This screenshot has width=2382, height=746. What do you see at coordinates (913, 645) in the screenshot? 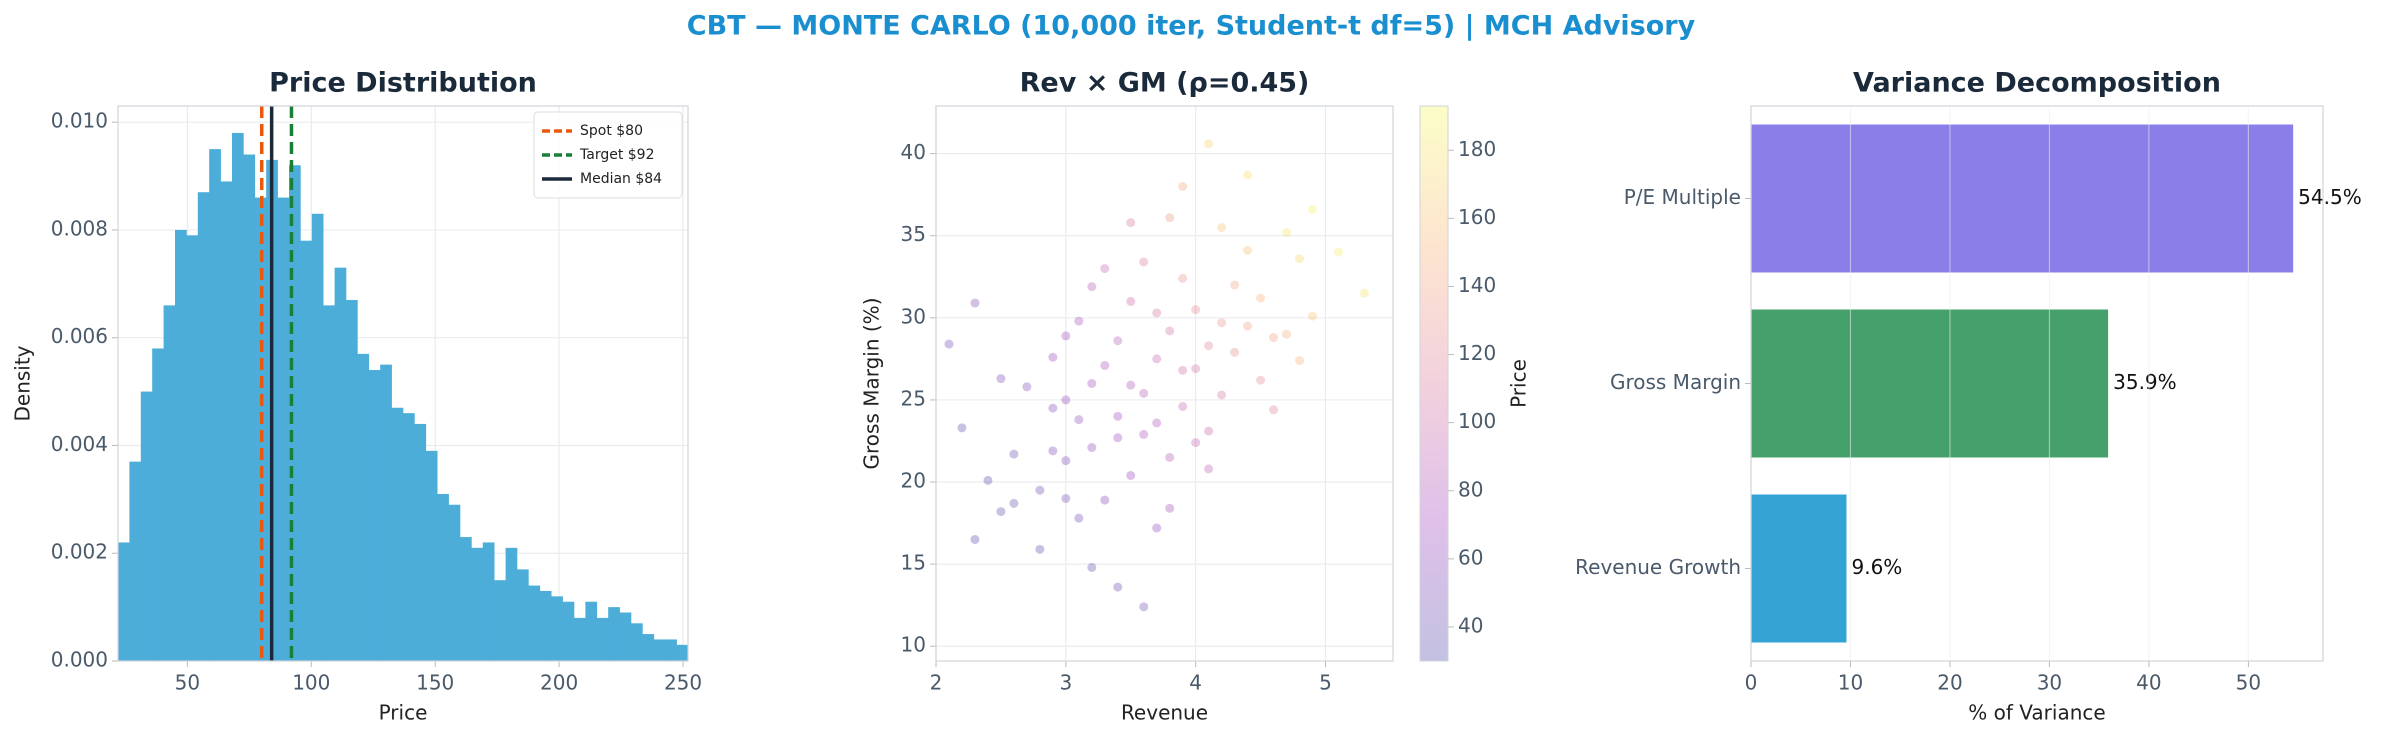
I see `y-tick-label: 10` at bounding box center [913, 645].